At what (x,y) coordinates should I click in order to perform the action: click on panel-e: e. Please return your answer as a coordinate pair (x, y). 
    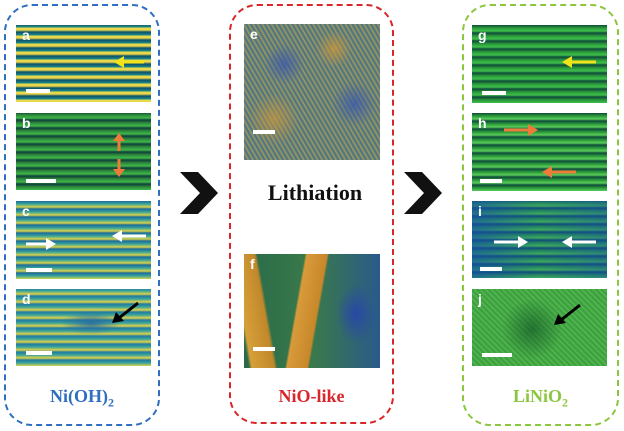
    Looking at the image, I should click on (312, 92).